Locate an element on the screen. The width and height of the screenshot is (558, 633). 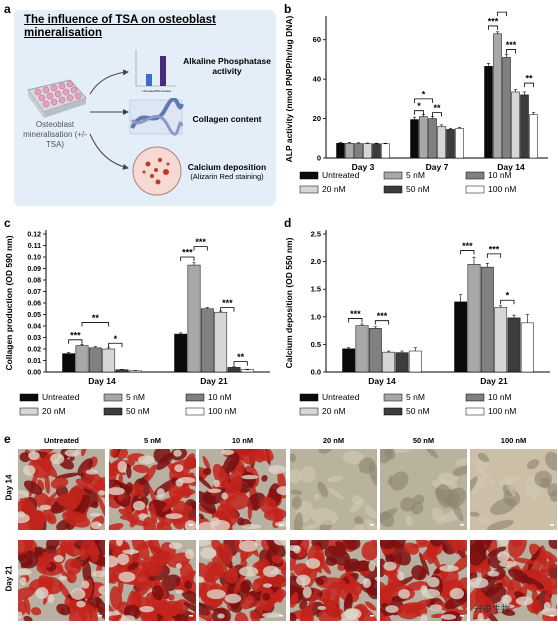
bar-b-Untreated is located at coordinates (488, 112).